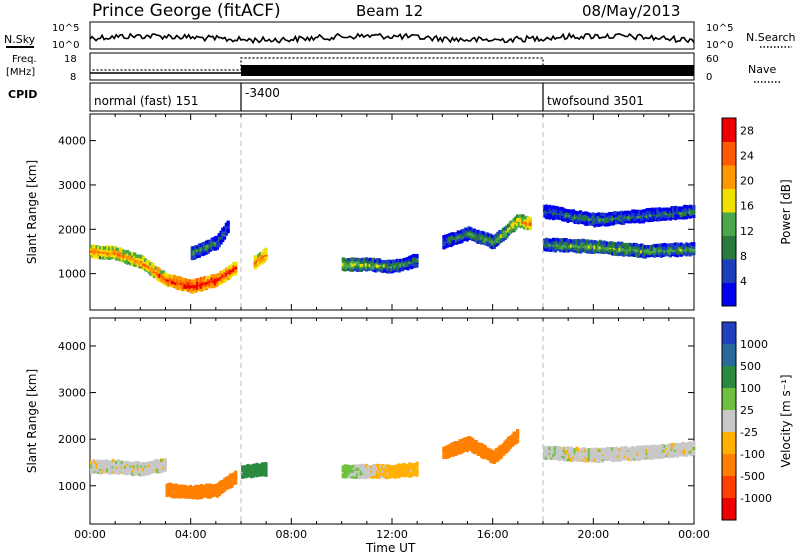 This screenshot has height=558, width=800. I want to click on freq-label-1: Freq., so click(24, 59).